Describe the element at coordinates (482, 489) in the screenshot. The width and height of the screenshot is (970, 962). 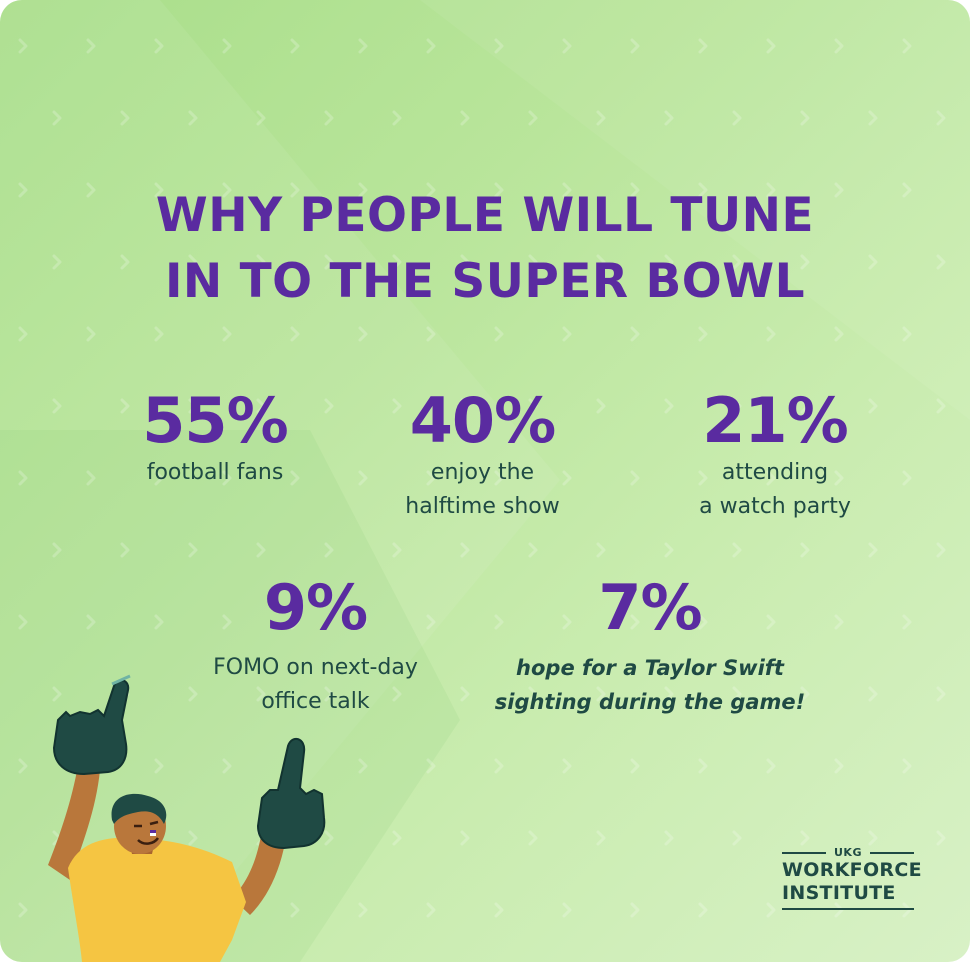
I see `stat-label: enjoy the halftime show` at that location.